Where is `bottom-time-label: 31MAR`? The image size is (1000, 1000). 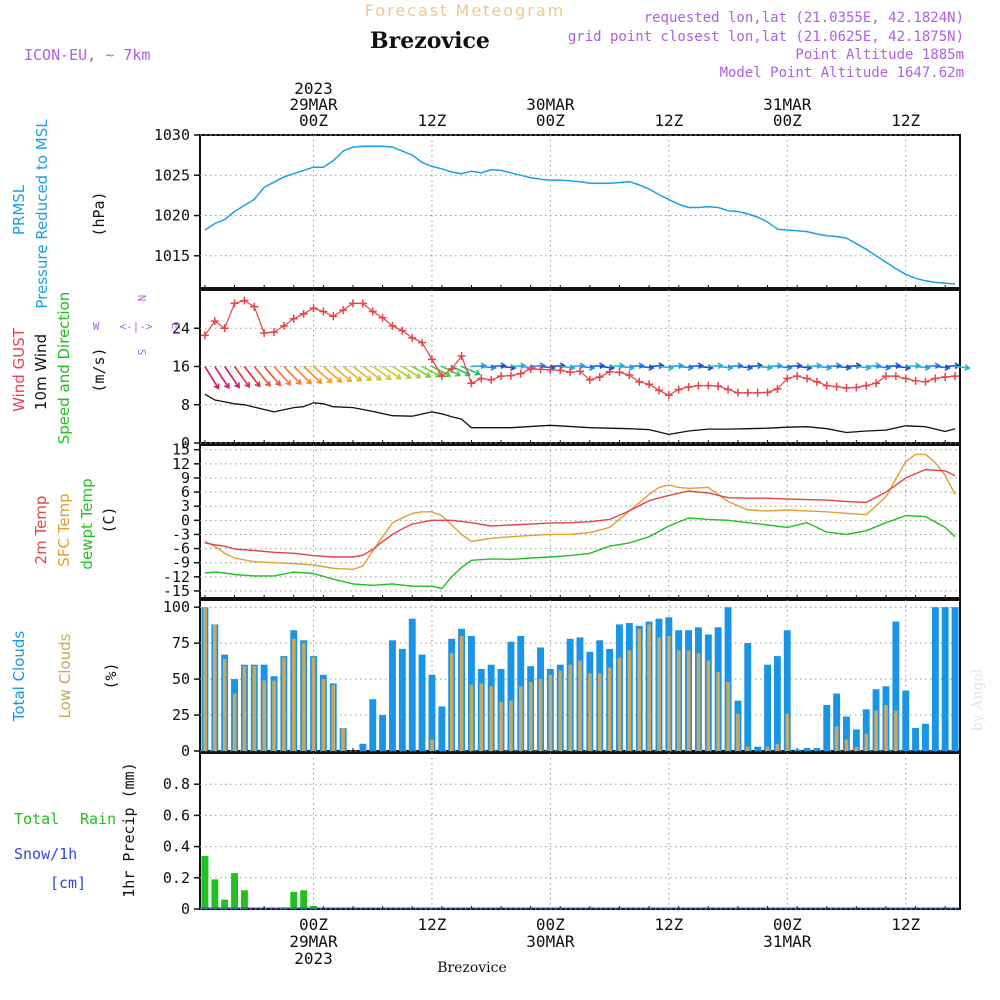
bottom-time-label: 31MAR is located at coordinates (787, 941).